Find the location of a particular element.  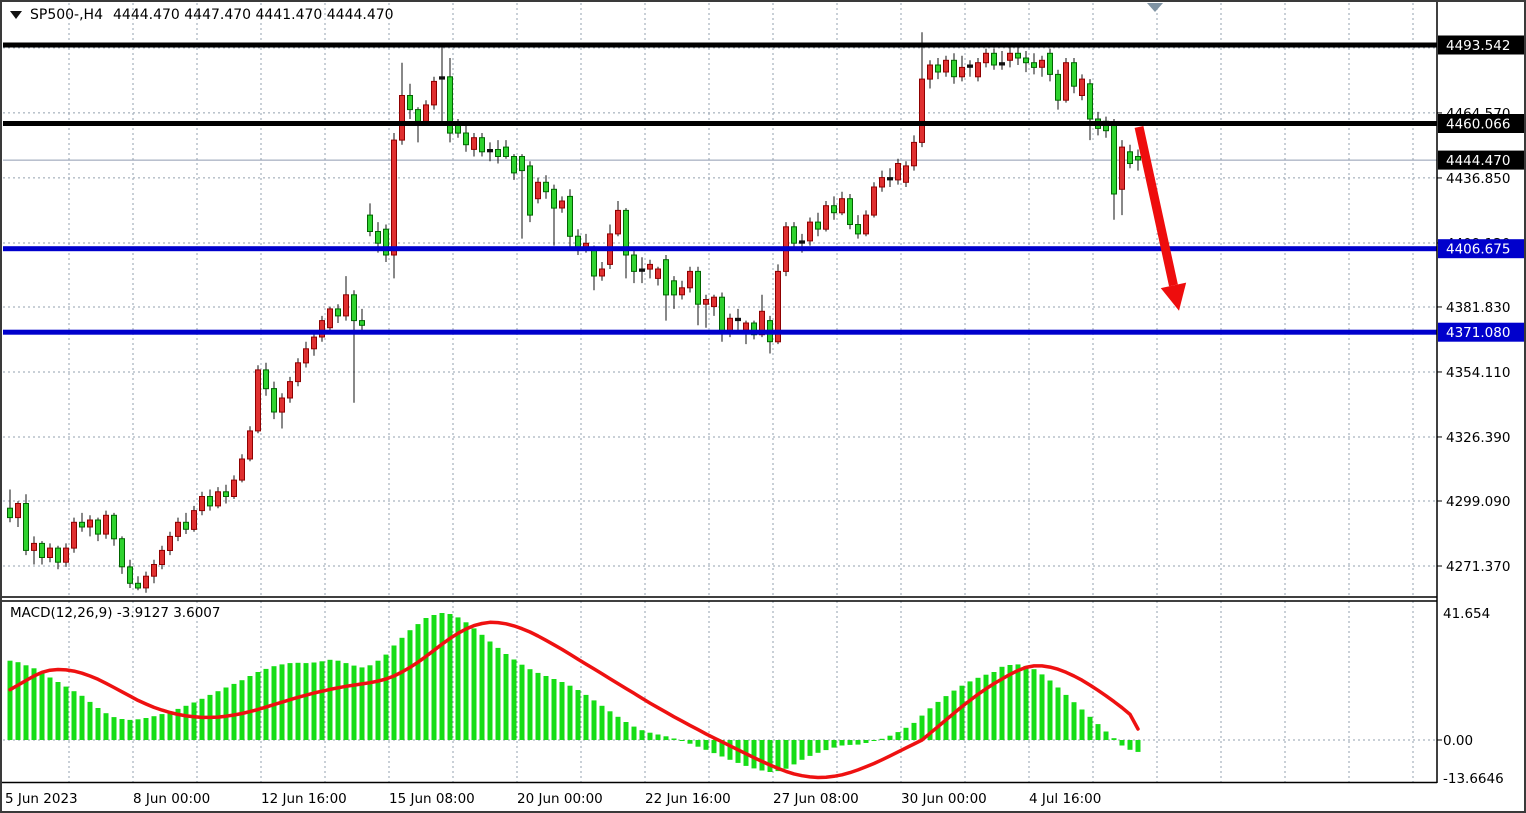

arrow-head is located at coordinates (1173, 296).